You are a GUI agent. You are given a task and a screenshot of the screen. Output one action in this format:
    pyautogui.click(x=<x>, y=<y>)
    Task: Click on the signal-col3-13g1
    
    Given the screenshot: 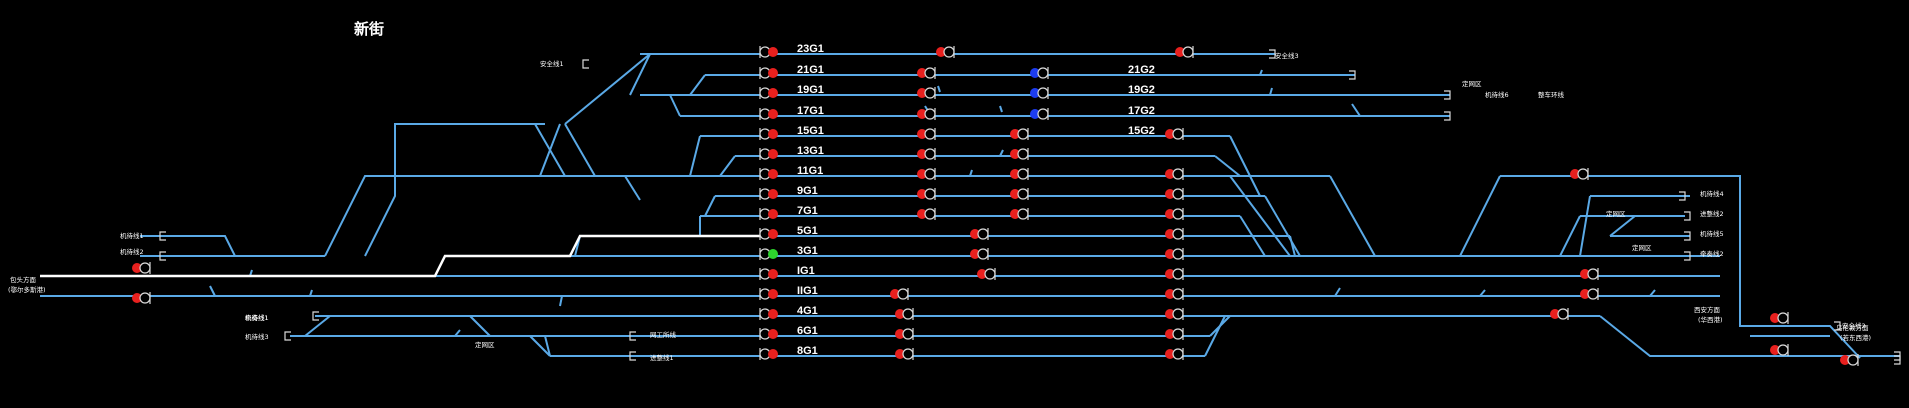 What is the action you would take?
    pyautogui.click(x=1019, y=154)
    